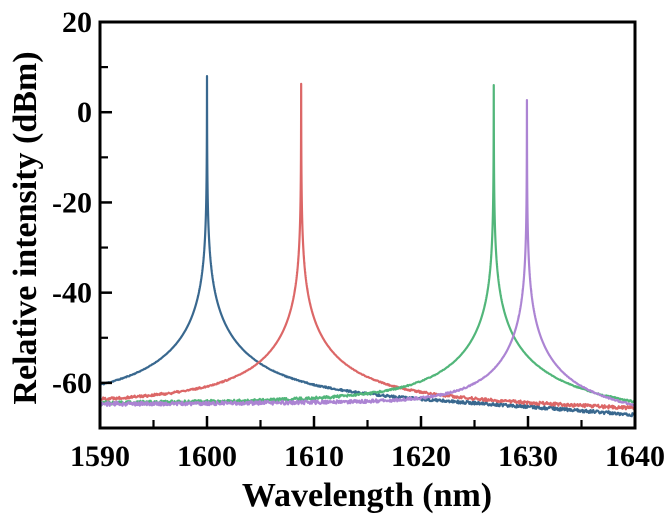  What do you see at coordinates (100, 456) in the screenshot?
I see `x-tick-label: 1590` at bounding box center [100, 456].